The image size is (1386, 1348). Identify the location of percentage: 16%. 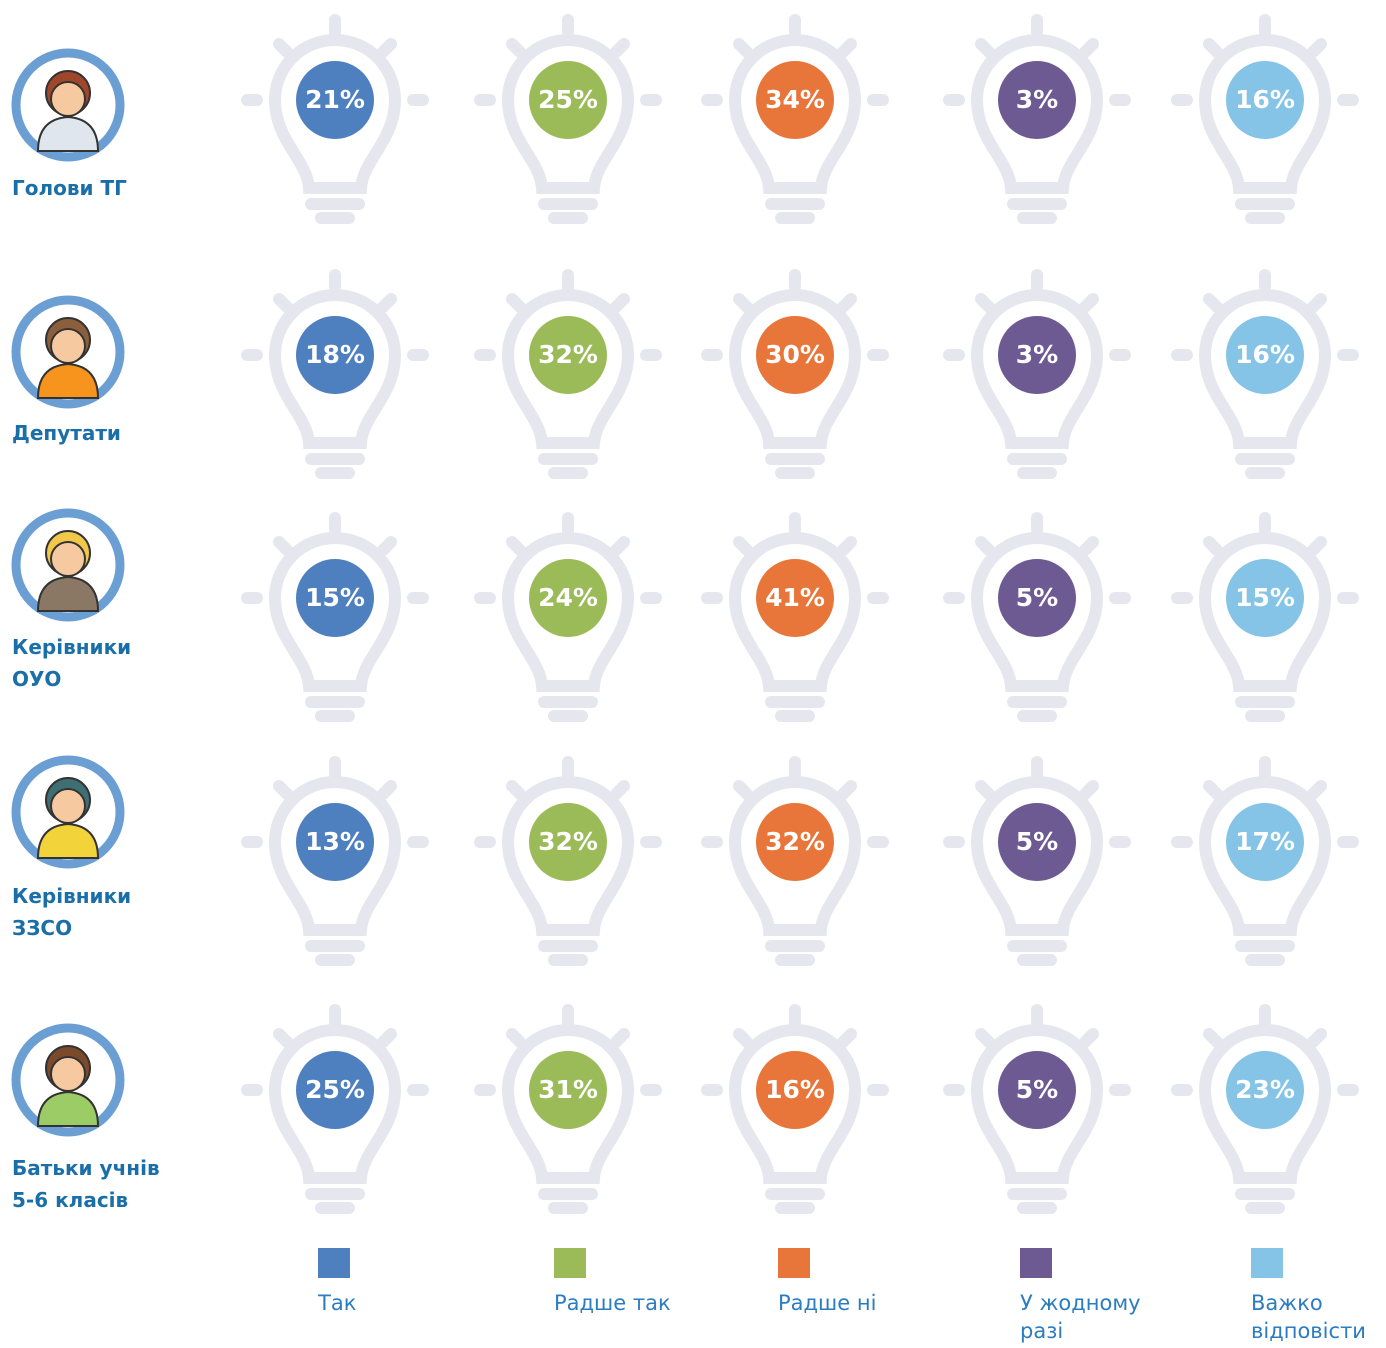
(1265, 354).